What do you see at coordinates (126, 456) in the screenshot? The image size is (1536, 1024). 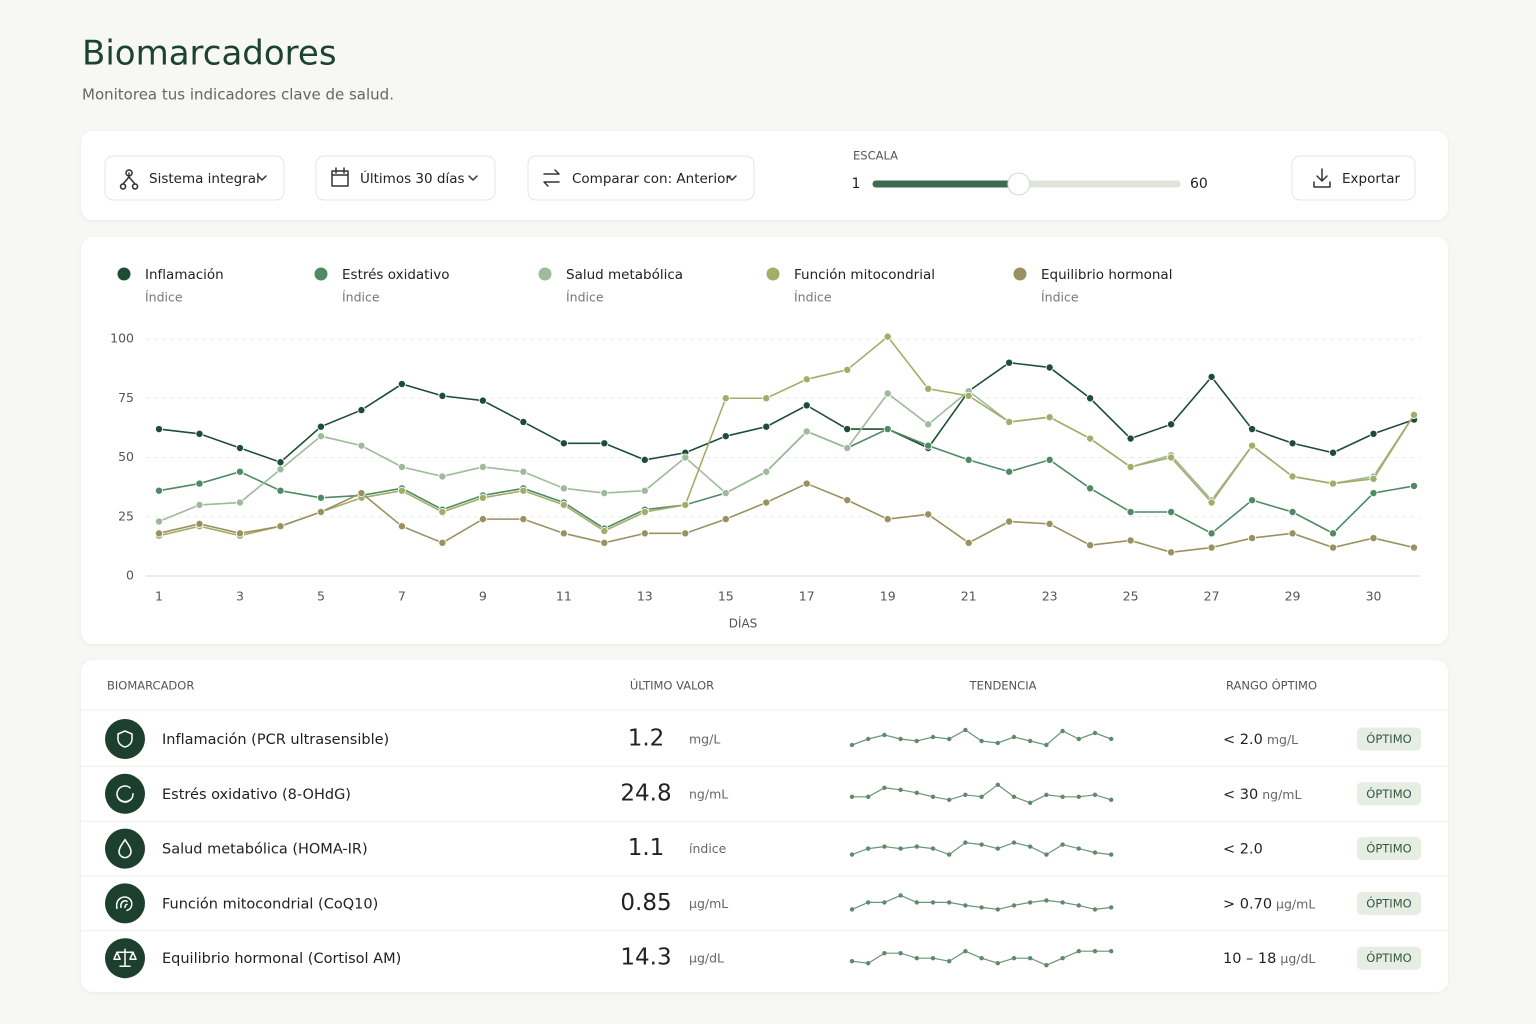 I see `y-tick-label: 50` at bounding box center [126, 456].